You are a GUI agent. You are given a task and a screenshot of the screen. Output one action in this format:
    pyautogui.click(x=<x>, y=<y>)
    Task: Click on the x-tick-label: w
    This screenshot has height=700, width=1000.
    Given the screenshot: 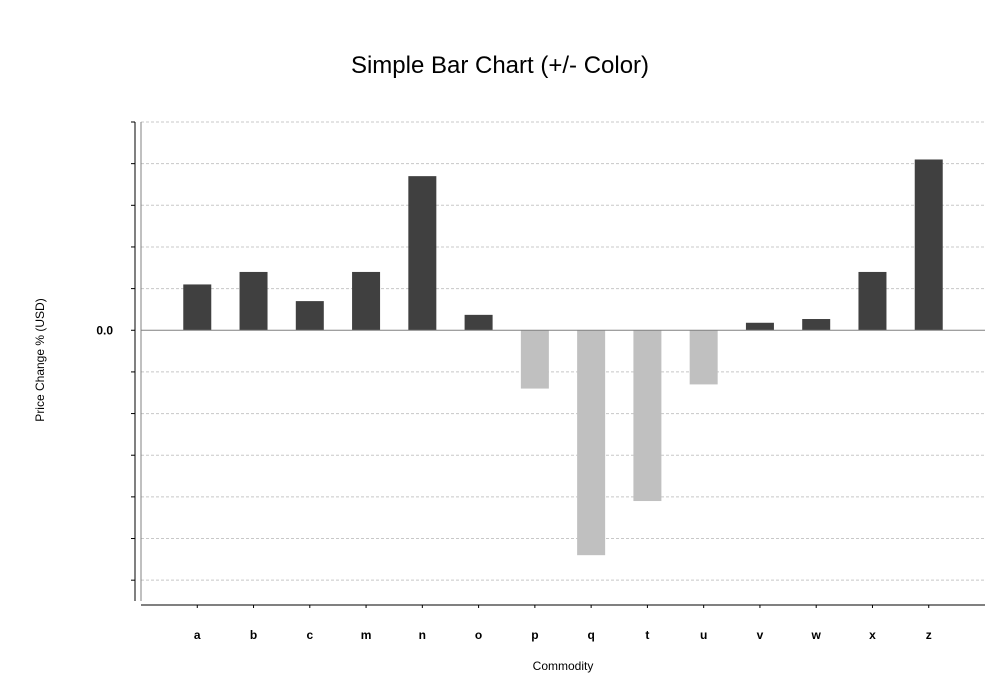 What is the action you would take?
    pyautogui.click(x=816, y=635)
    